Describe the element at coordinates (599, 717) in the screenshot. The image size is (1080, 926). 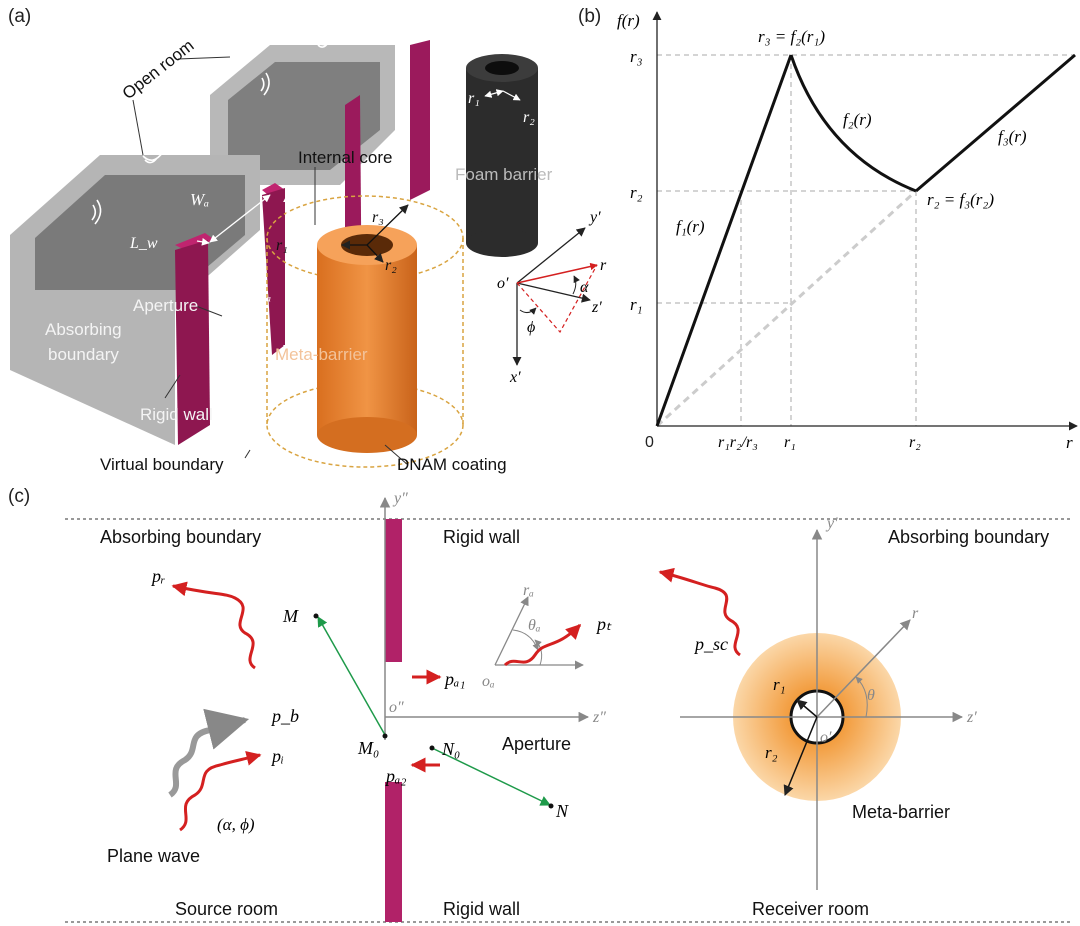
I see `z-pp-label: z″` at that location.